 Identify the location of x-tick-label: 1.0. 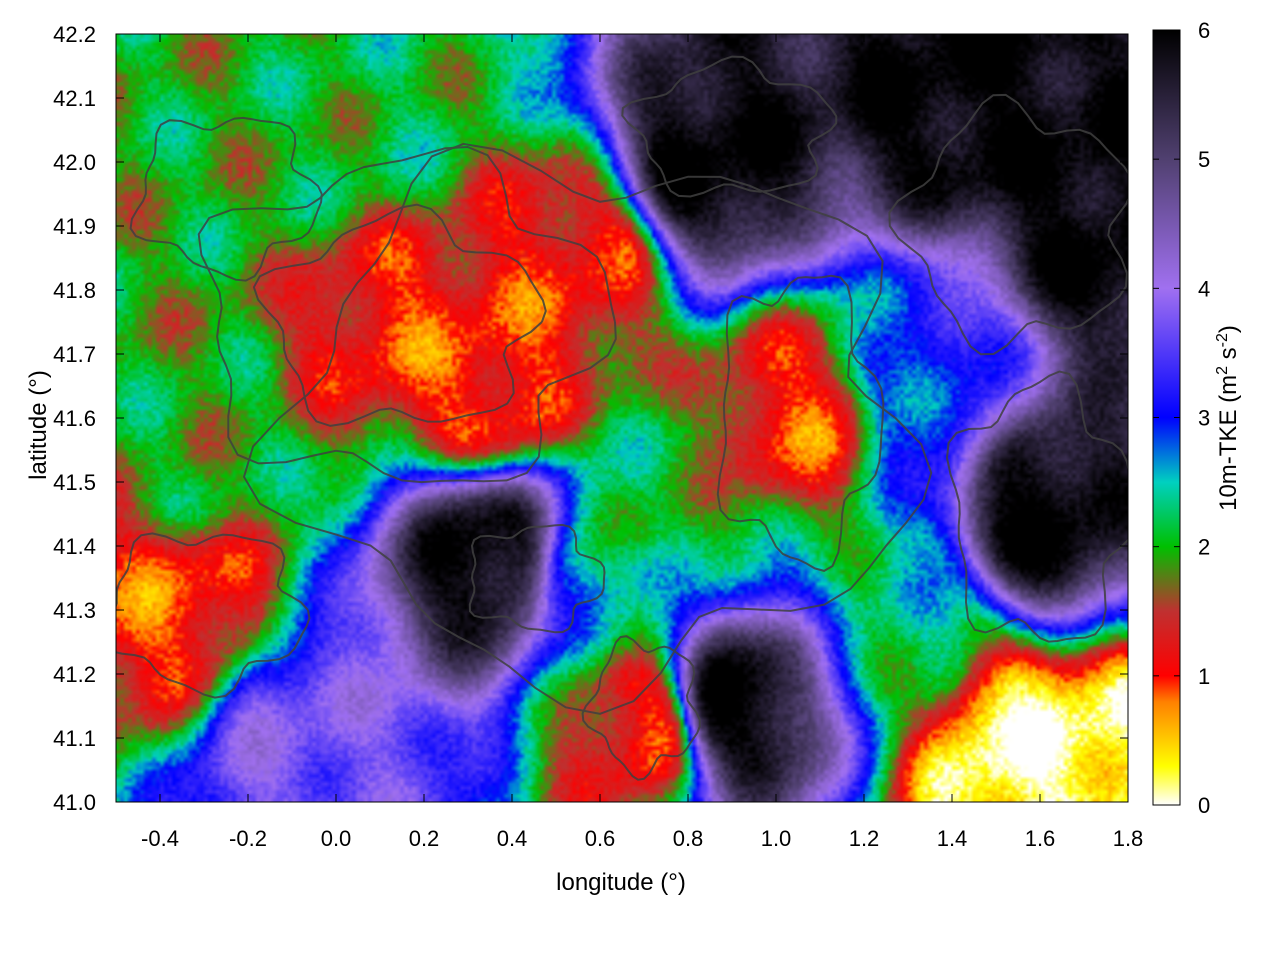
(776, 838).